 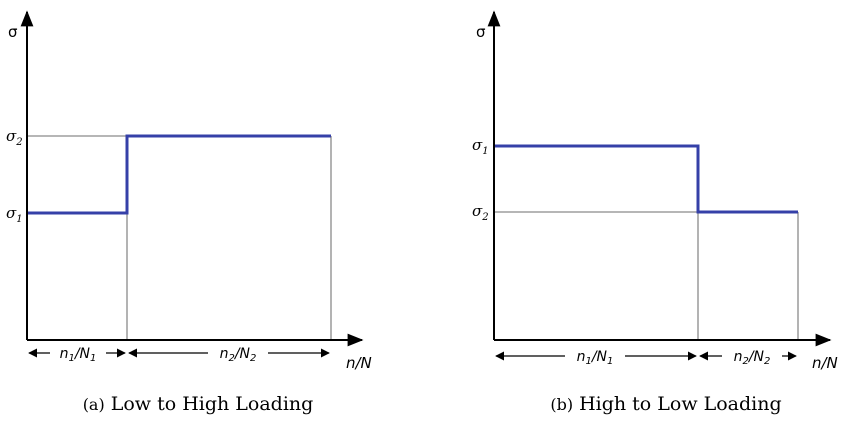 What do you see at coordinates (14, 137) in the screenshot?
I see `level-upper-label: σ2` at bounding box center [14, 137].